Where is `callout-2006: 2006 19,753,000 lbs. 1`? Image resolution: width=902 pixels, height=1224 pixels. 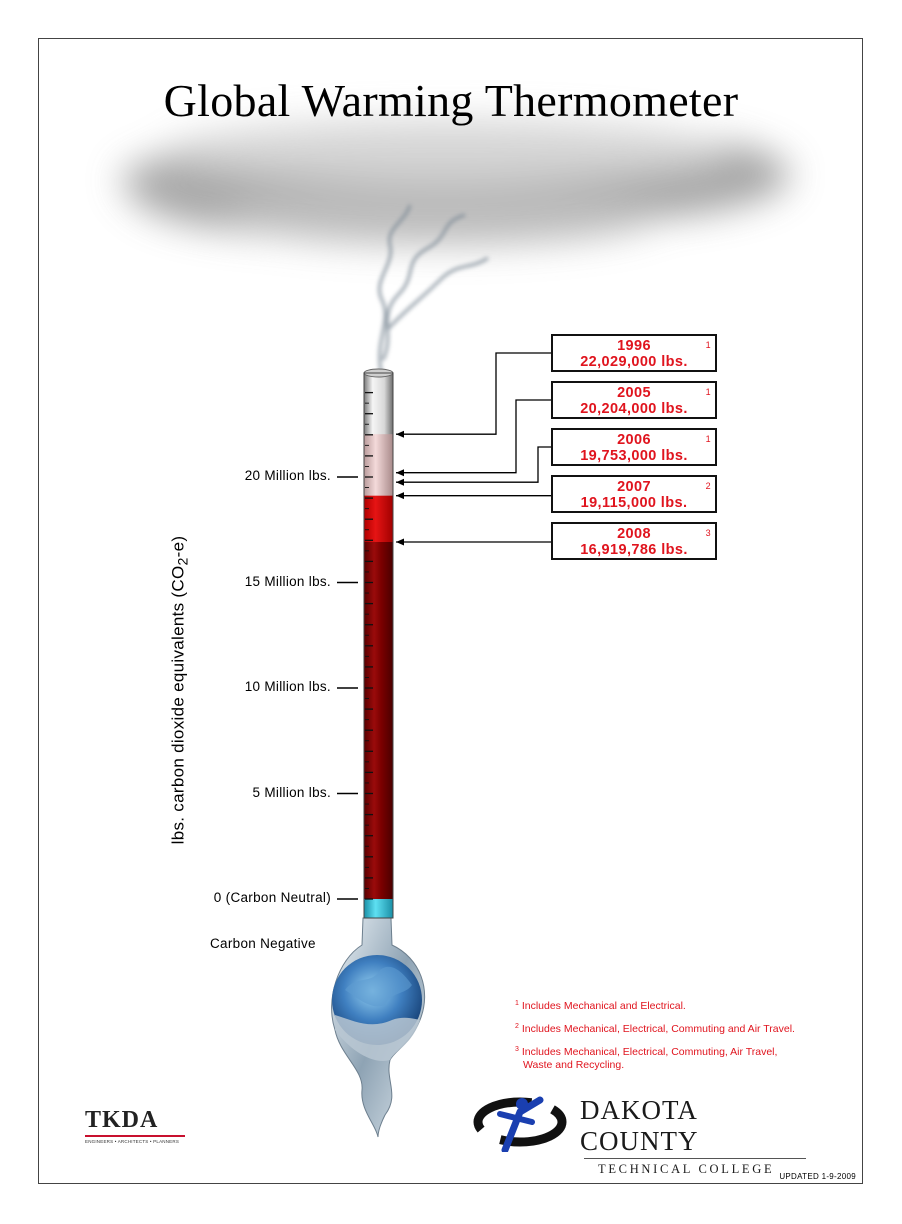
callout-2006: 2006 19,753,000 lbs. 1 is located at coordinates (634, 447).